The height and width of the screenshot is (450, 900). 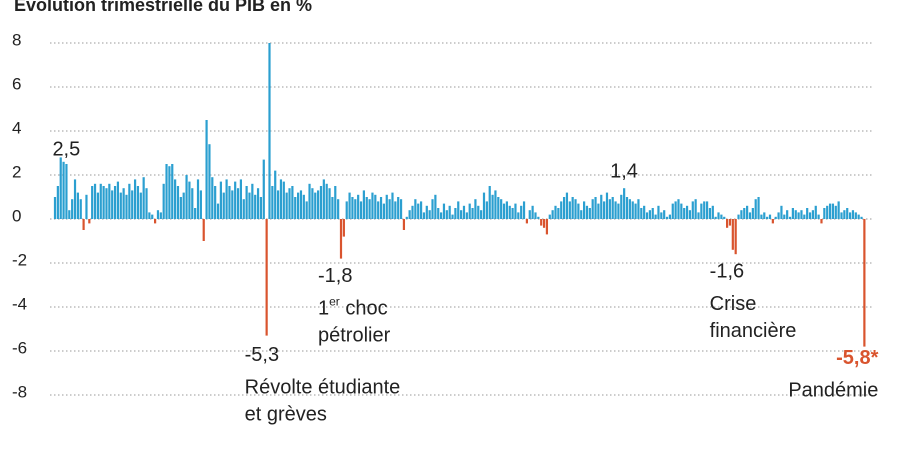 What do you see at coordinates (16, 171) in the screenshot?
I see `y-tick-label: 2` at bounding box center [16, 171].